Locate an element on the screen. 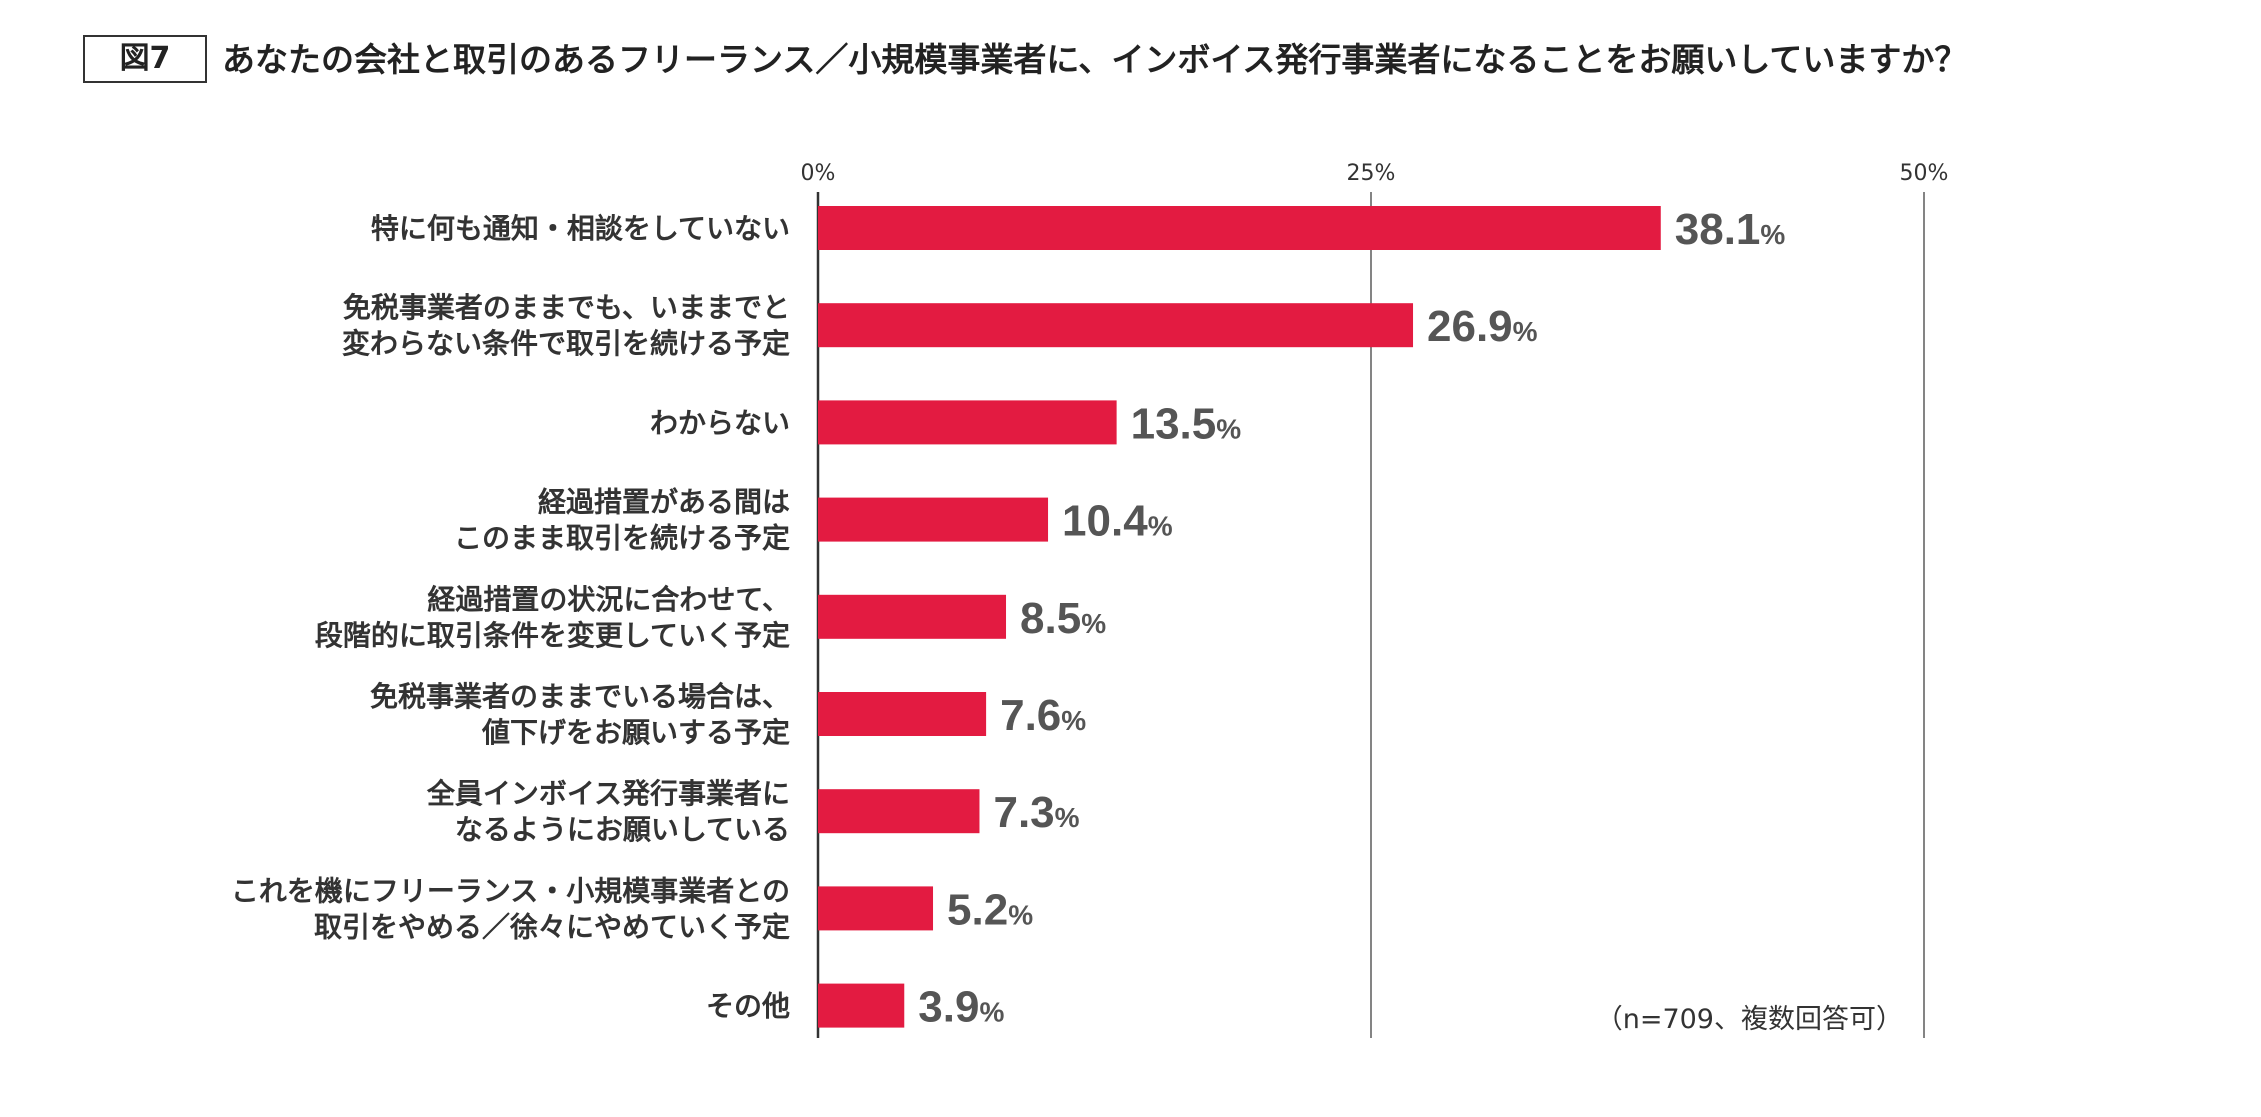  value-label: 38.1% is located at coordinates (1730, 229).